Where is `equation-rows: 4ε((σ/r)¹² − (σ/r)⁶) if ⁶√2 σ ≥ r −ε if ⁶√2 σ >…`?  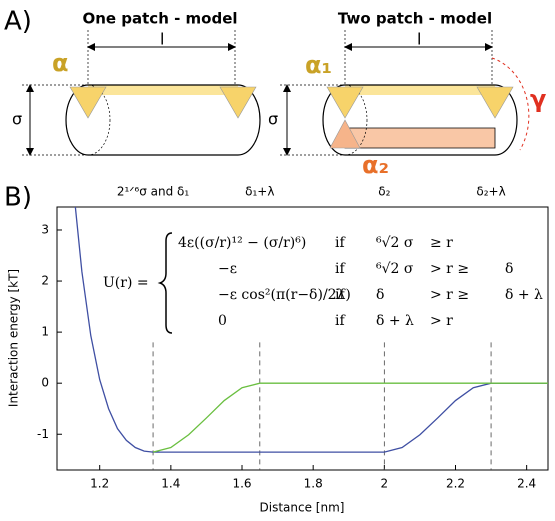 equation-rows: 4ε((σ/r)¹² − (σ/r)⁶) if ⁶√2 σ ≥ r −ε if ⁶√2 σ >… is located at coordinates (360, 282).